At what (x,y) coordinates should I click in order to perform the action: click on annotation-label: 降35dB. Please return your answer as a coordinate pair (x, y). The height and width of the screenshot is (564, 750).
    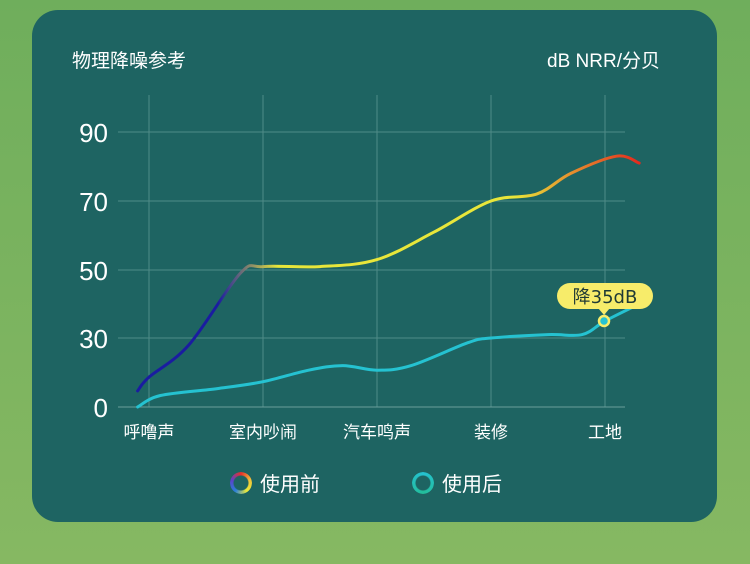
    Looking at the image, I should click on (605, 297).